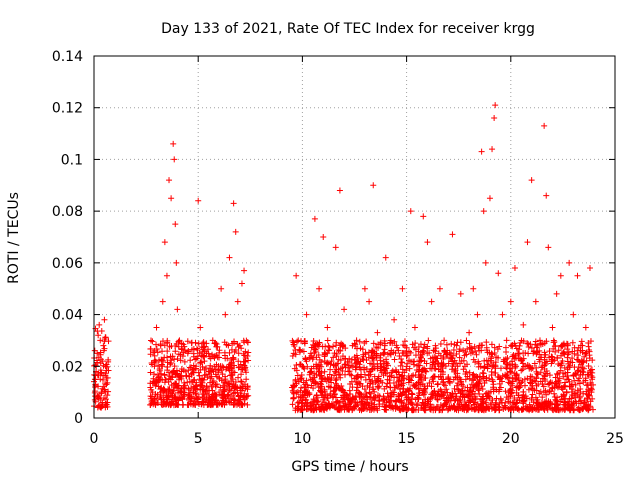 The image size is (640, 480). Describe the element at coordinates (67, 238) in the screenshot. I see `y-tick-labels: 0 0.02 0.04 0.06 0.08 0.1 0.12 0.14` at that location.